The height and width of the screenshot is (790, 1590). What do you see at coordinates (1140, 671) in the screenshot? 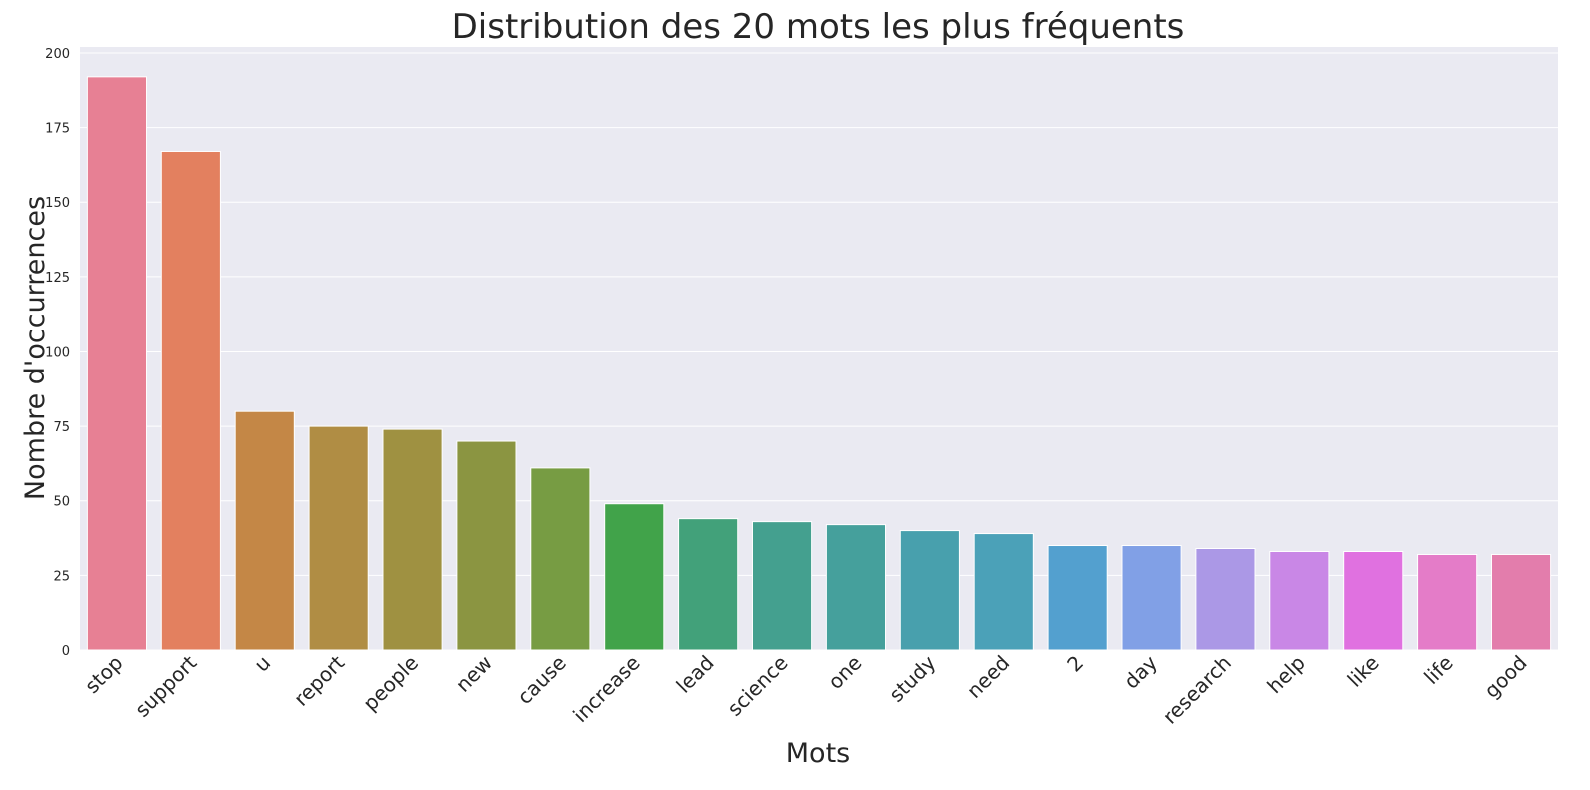
I see `x-tick-label: day` at bounding box center [1140, 671].